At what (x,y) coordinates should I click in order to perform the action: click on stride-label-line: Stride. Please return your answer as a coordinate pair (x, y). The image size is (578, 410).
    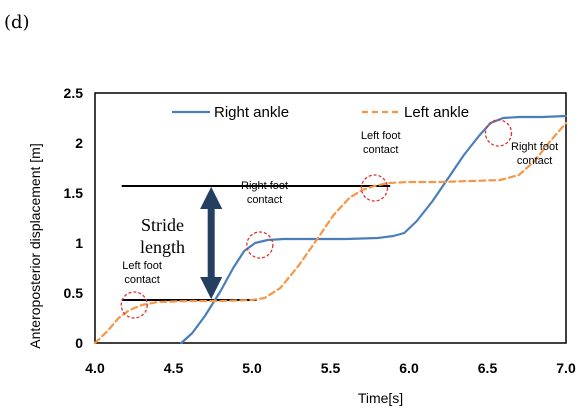
    Looking at the image, I should click on (162, 225).